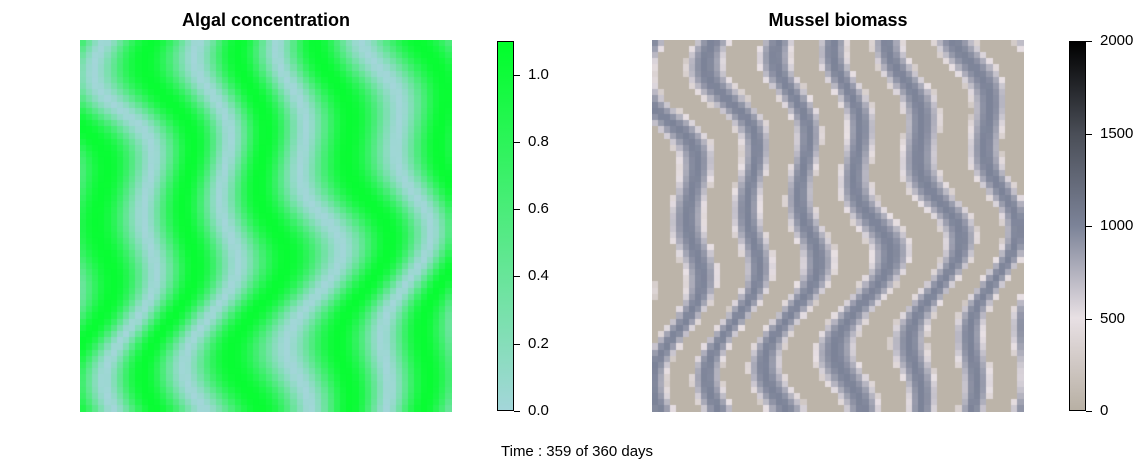 This screenshot has width=1144, height=472. Describe the element at coordinates (600, 451) in the screenshot. I see `time-value: 359 of 360 days` at that location.